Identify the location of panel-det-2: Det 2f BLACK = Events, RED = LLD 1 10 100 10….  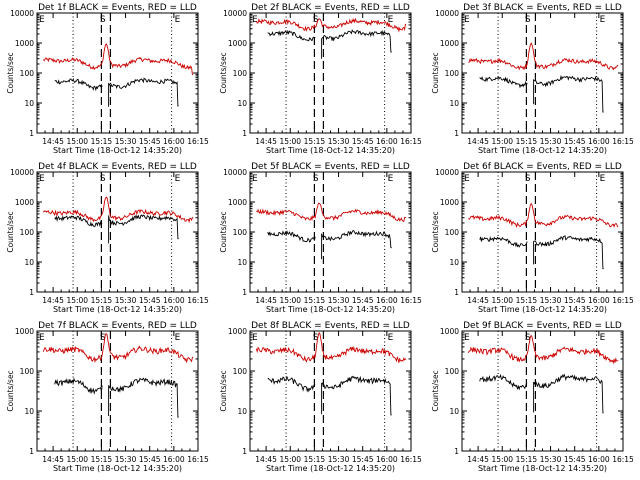
(320, 79).